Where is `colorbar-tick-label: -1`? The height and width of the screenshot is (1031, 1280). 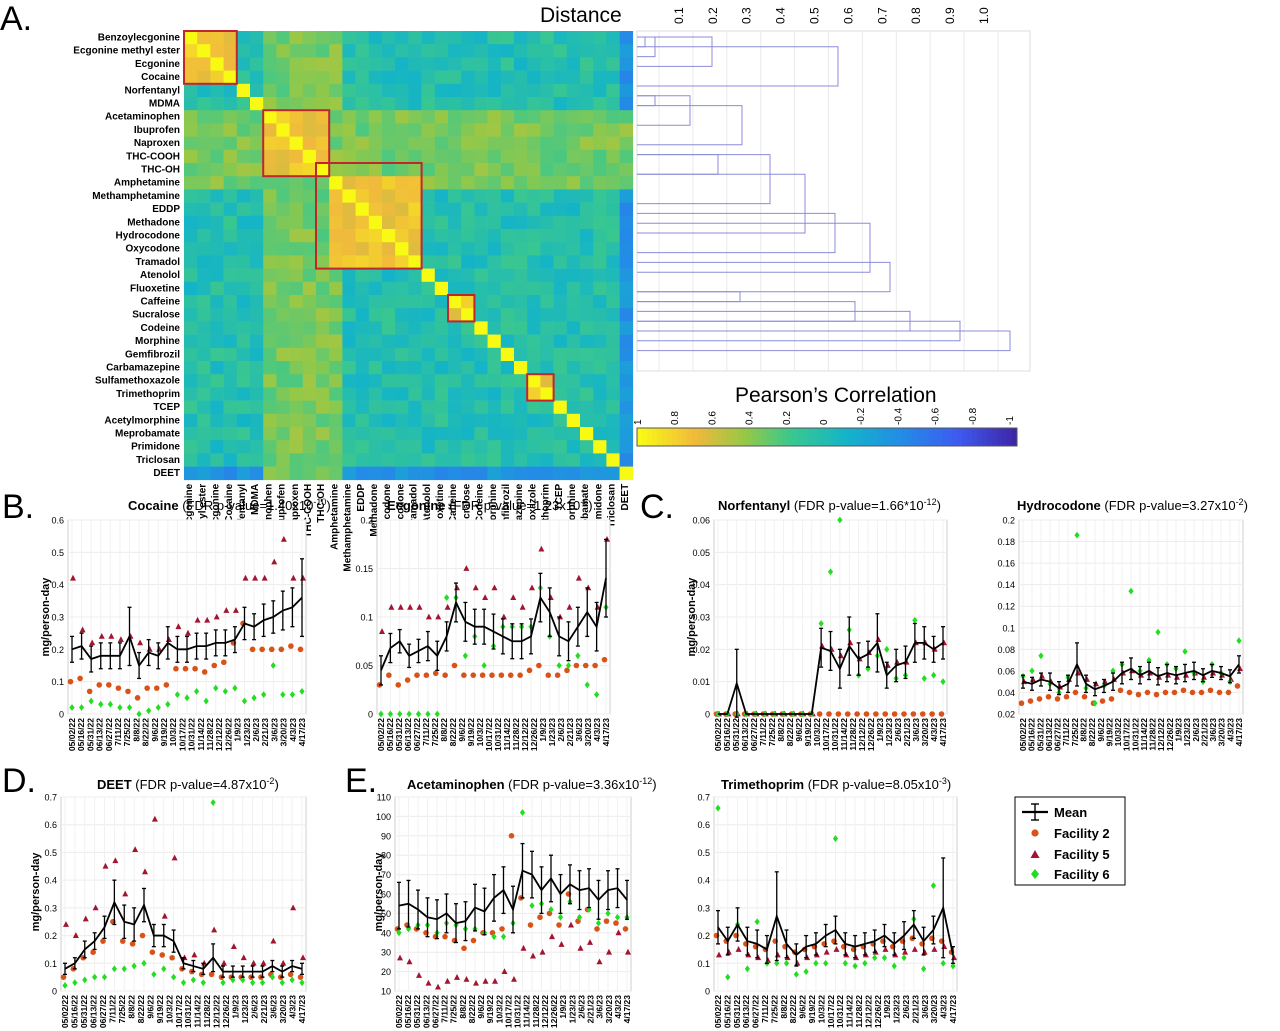 colorbar-tick-label: -1 is located at coordinates (1010, 420).